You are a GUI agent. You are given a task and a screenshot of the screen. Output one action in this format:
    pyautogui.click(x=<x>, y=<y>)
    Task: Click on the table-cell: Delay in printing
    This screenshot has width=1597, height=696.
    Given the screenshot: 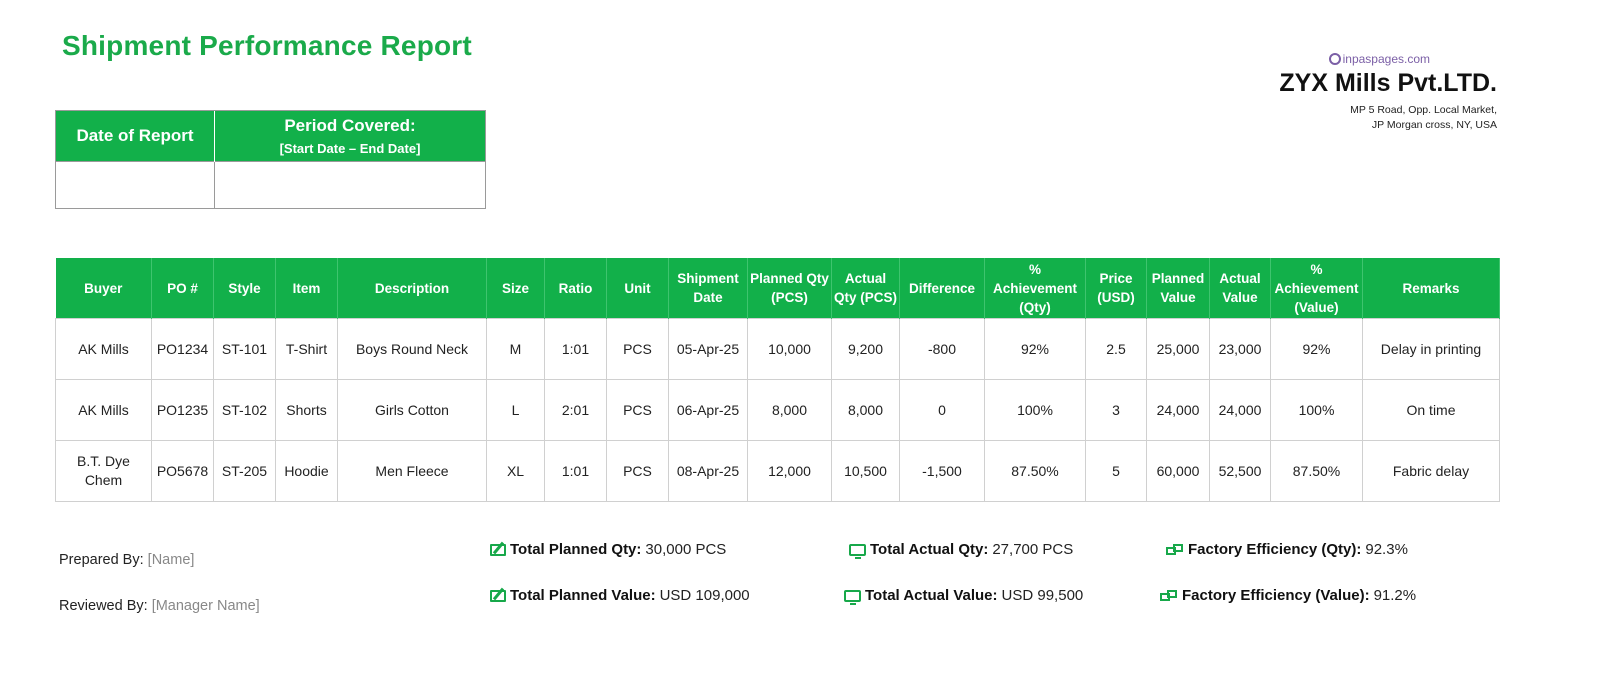 What is the action you would take?
    pyautogui.click(x=1431, y=349)
    